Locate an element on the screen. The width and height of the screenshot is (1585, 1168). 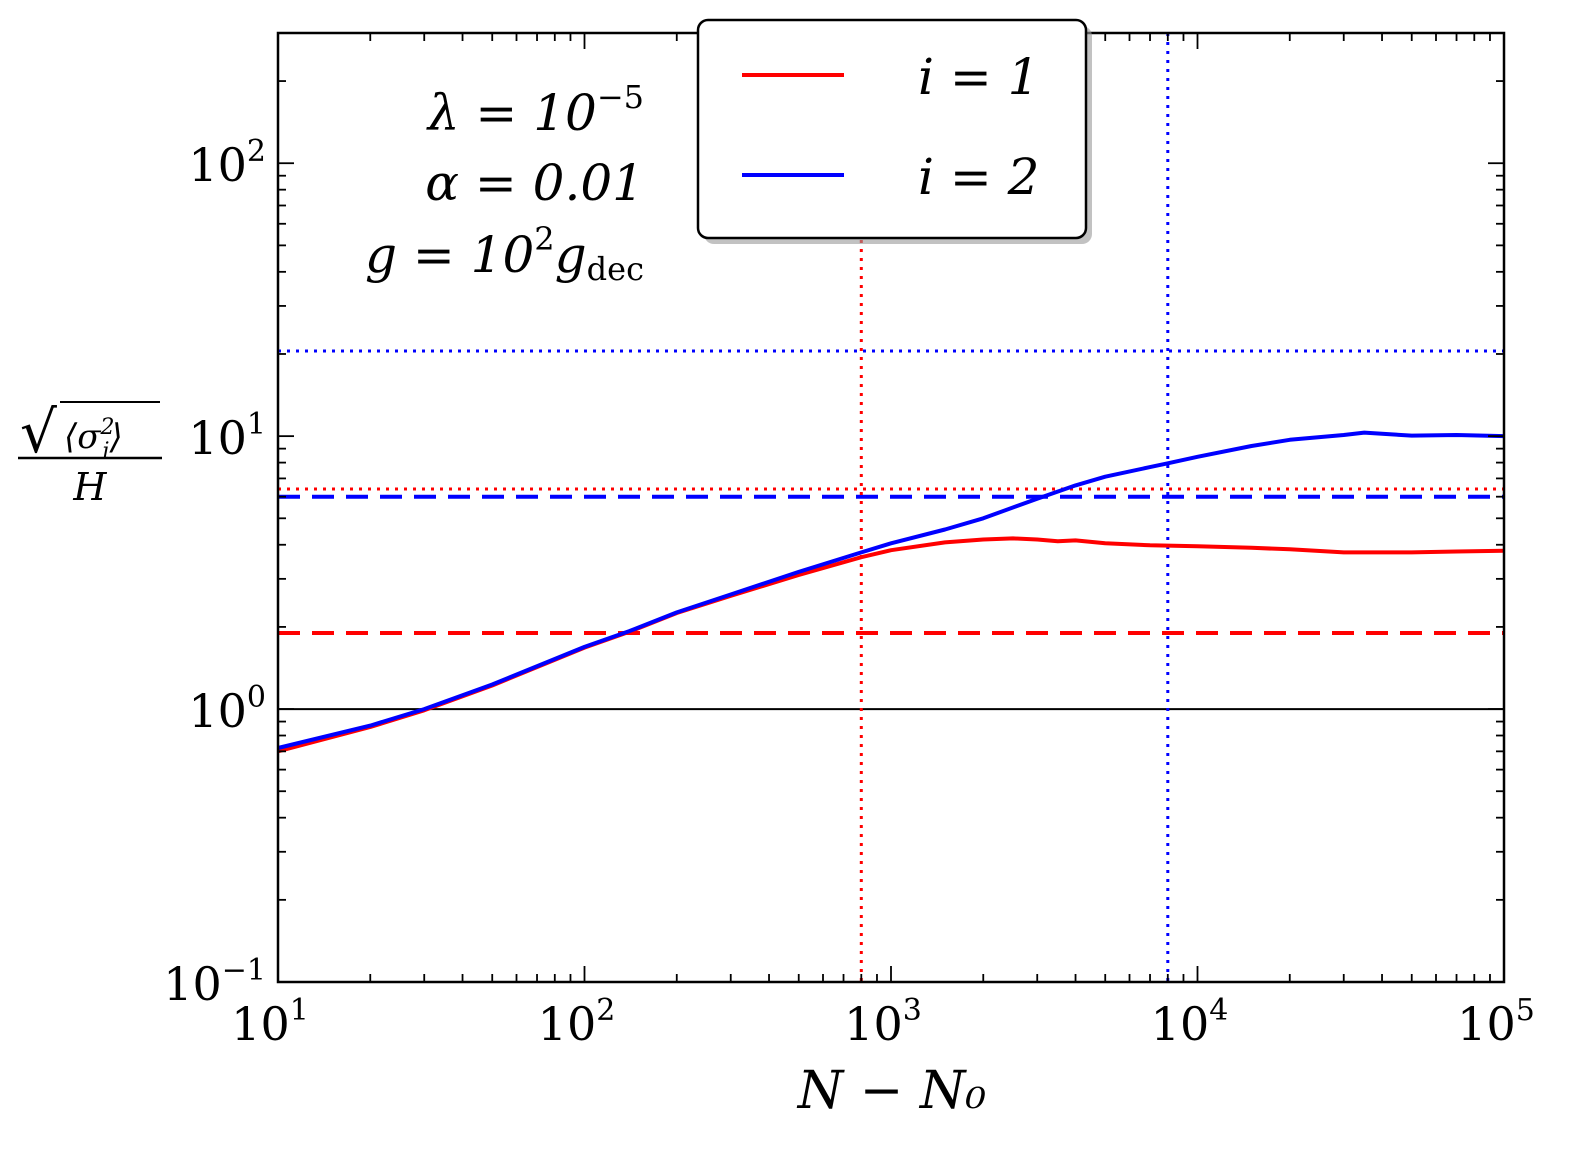
parameter-annotations: λ = 10−5 α = 0.01 g = 102gdec is located at coordinates (504, 183).